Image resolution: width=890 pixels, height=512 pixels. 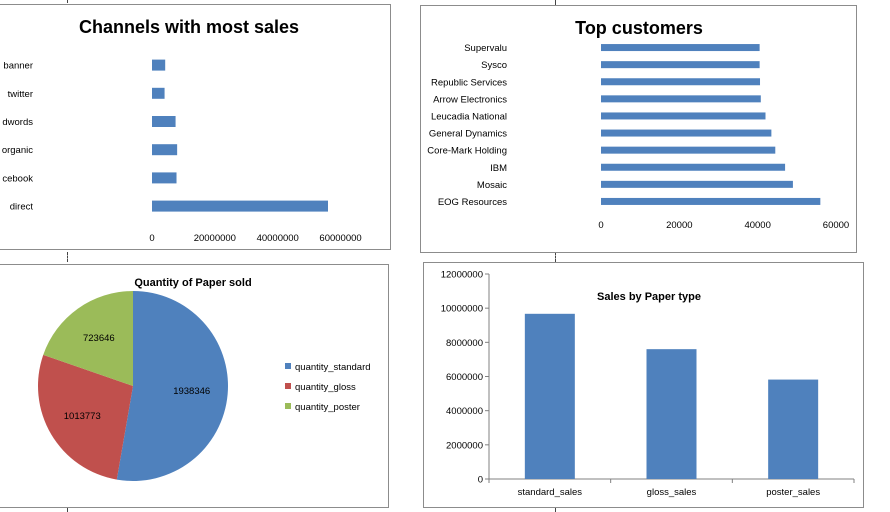 What do you see at coordinates (99, 338) in the screenshot?
I see `data-label: 723646` at bounding box center [99, 338].